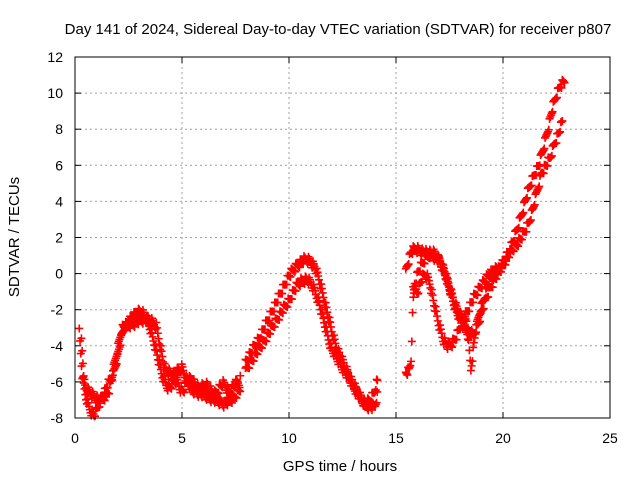 The height and width of the screenshot is (480, 640). Describe the element at coordinates (55, 57) in the screenshot. I see `y-tick-label: 12` at that location.